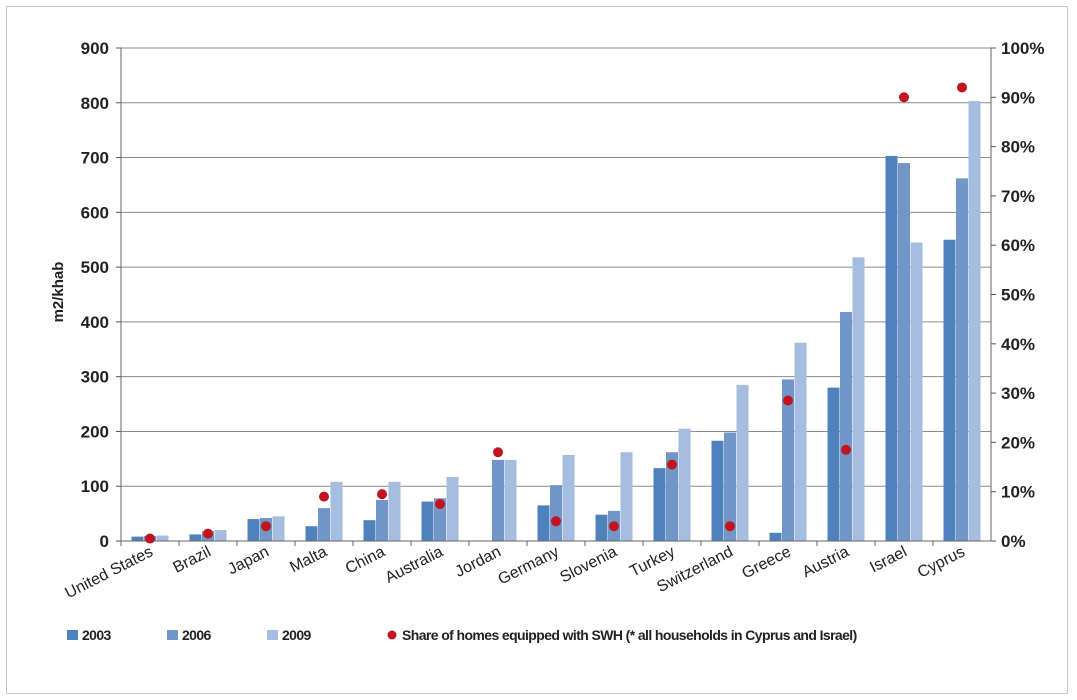  What do you see at coordinates (95, 322) in the screenshot?
I see `y-tick-label: 400` at bounding box center [95, 322].